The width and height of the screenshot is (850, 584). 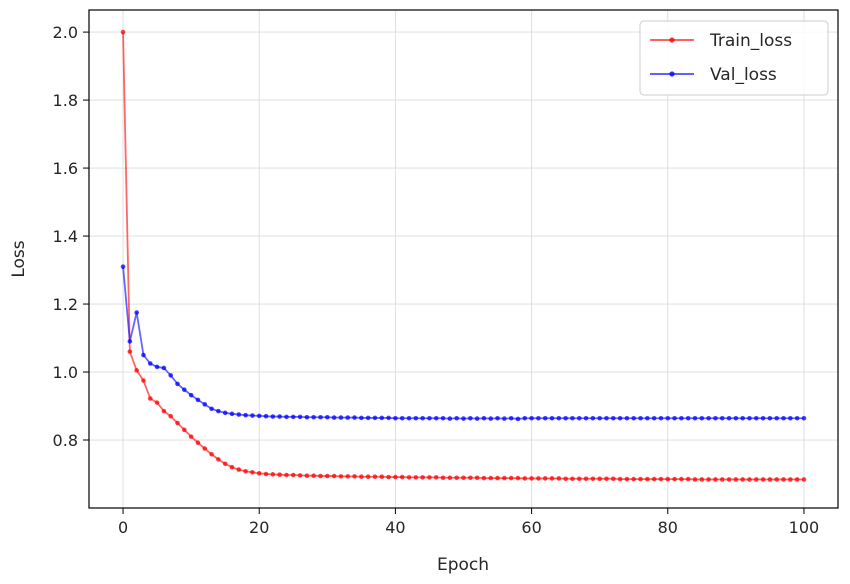 I want to click on x-tick-label: 0, so click(x=123, y=527).